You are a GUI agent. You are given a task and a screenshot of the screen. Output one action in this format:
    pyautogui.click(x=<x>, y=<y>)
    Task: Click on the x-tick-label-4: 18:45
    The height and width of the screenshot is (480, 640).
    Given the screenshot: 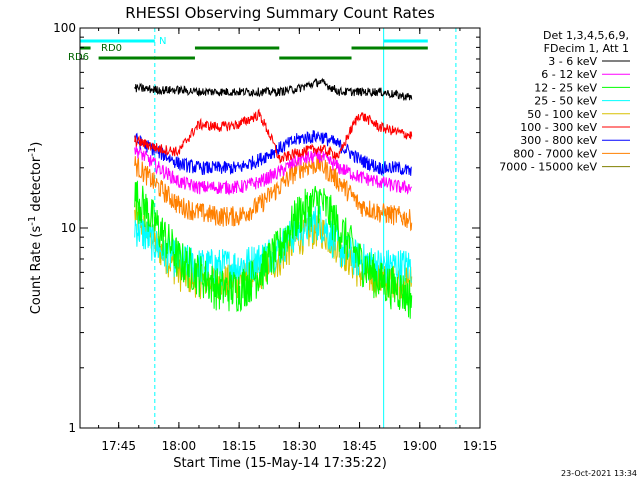 What is the action you would take?
    pyautogui.click(x=359, y=446)
    